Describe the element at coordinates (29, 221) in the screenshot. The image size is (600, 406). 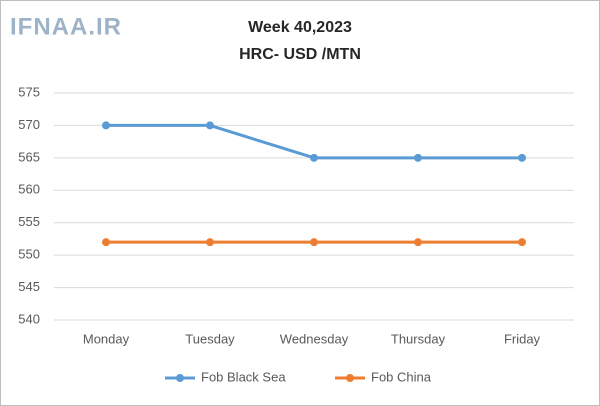
I see `y-tick-label: 555` at that location.